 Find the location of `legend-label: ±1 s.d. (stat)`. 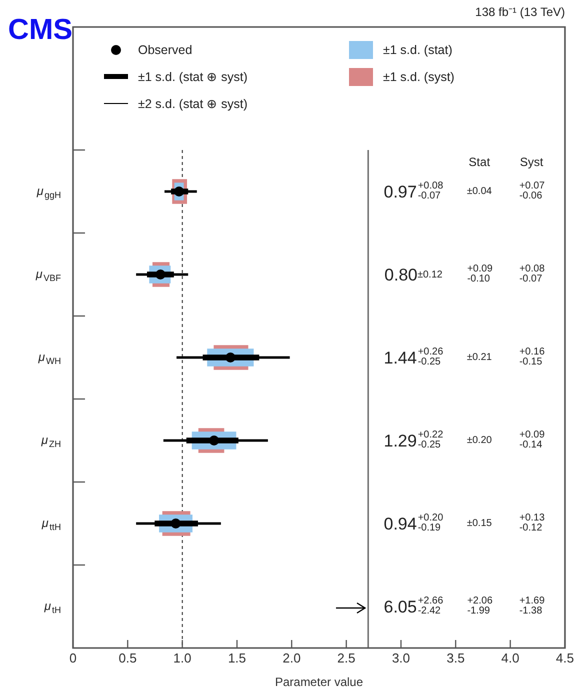

legend-label: ±1 s.d. (stat) is located at coordinates (417, 49).